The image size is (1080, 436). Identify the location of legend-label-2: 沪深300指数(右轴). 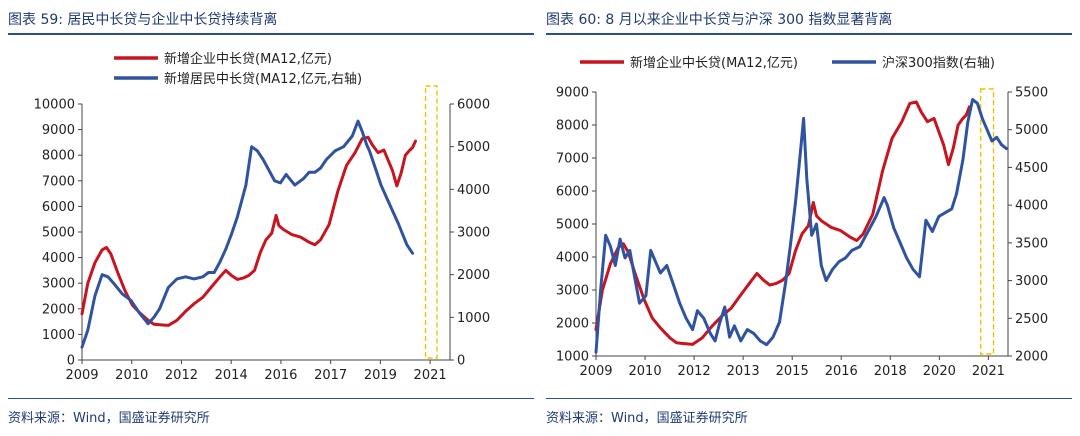
(938, 63).